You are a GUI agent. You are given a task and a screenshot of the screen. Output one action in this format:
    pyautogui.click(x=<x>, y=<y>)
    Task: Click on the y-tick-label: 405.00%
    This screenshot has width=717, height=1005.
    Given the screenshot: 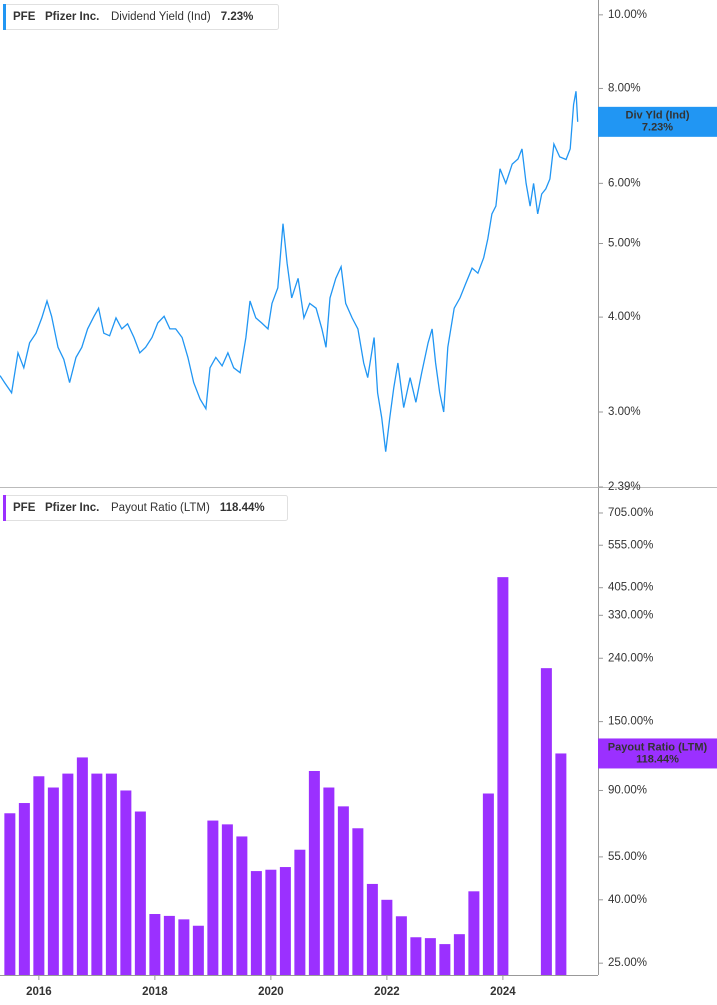 What is the action you would take?
    pyautogui.click(x=630, y=588)
    